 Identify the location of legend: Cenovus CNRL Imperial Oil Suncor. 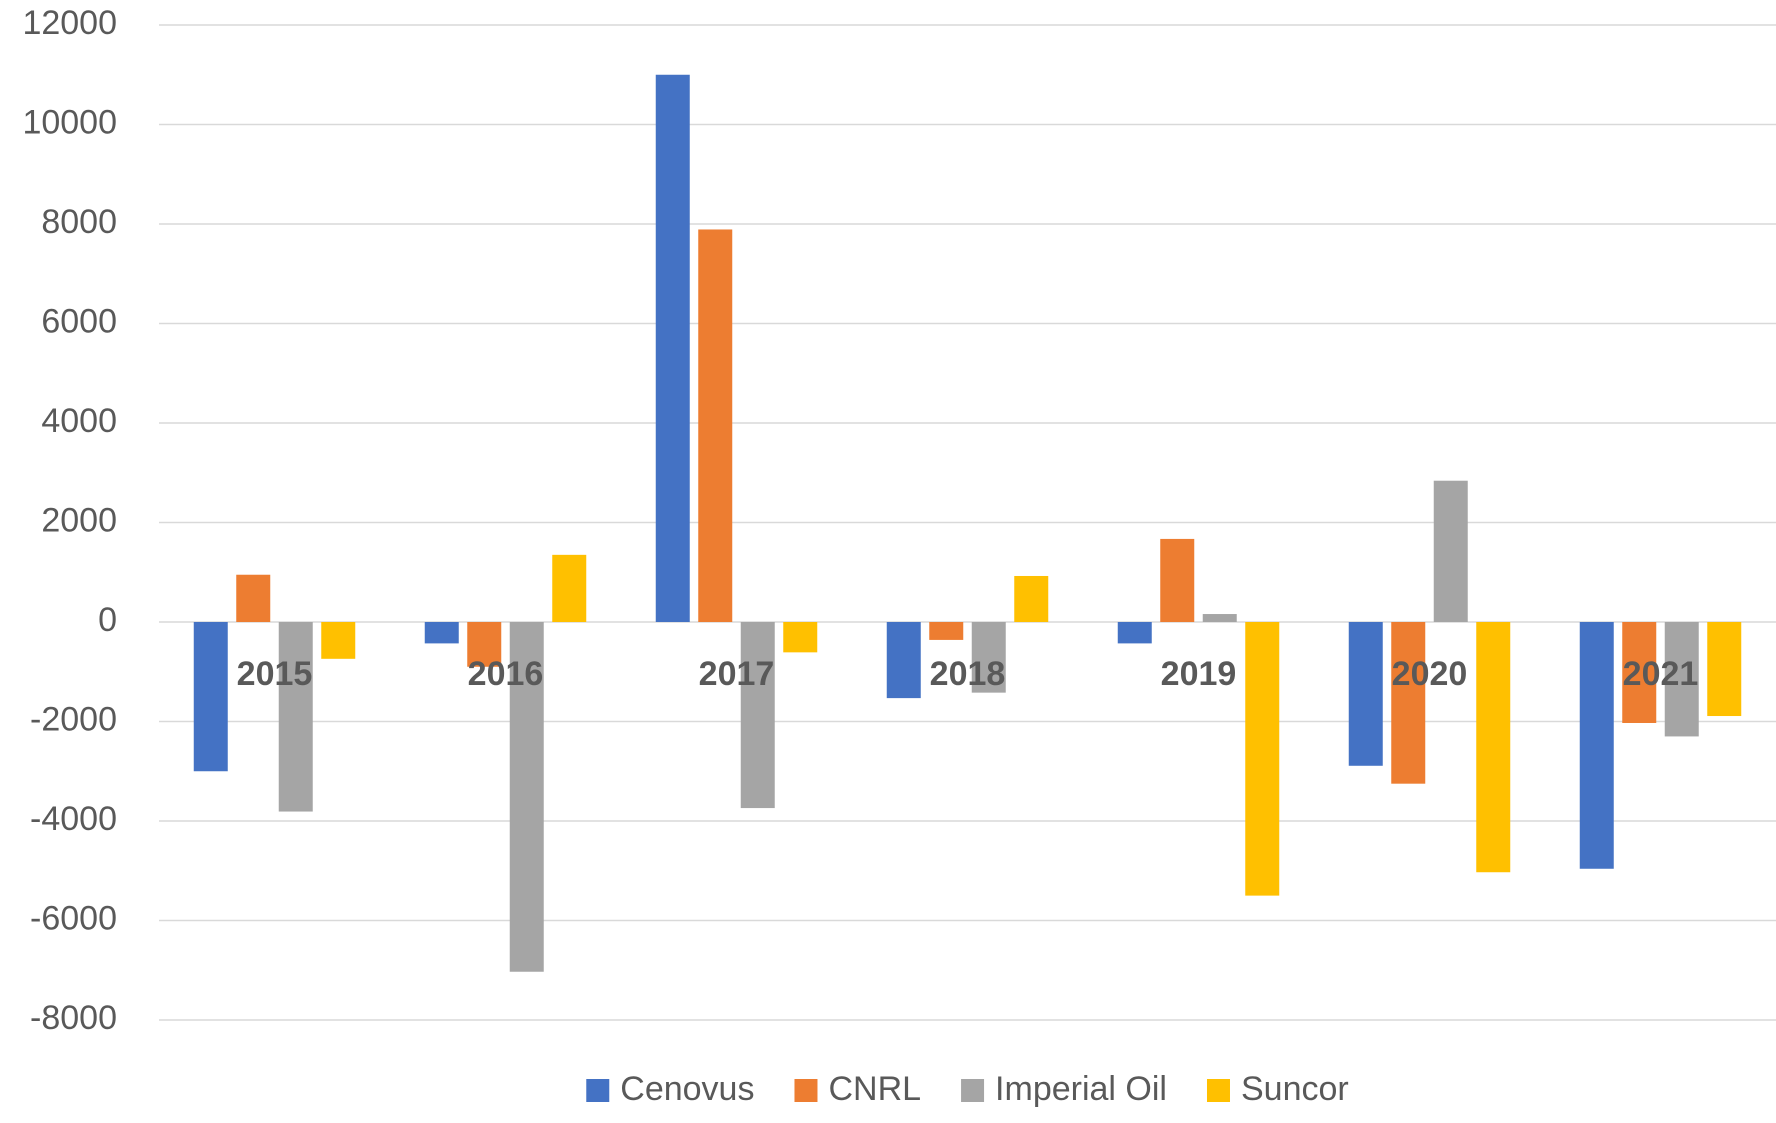
(967, 1089).